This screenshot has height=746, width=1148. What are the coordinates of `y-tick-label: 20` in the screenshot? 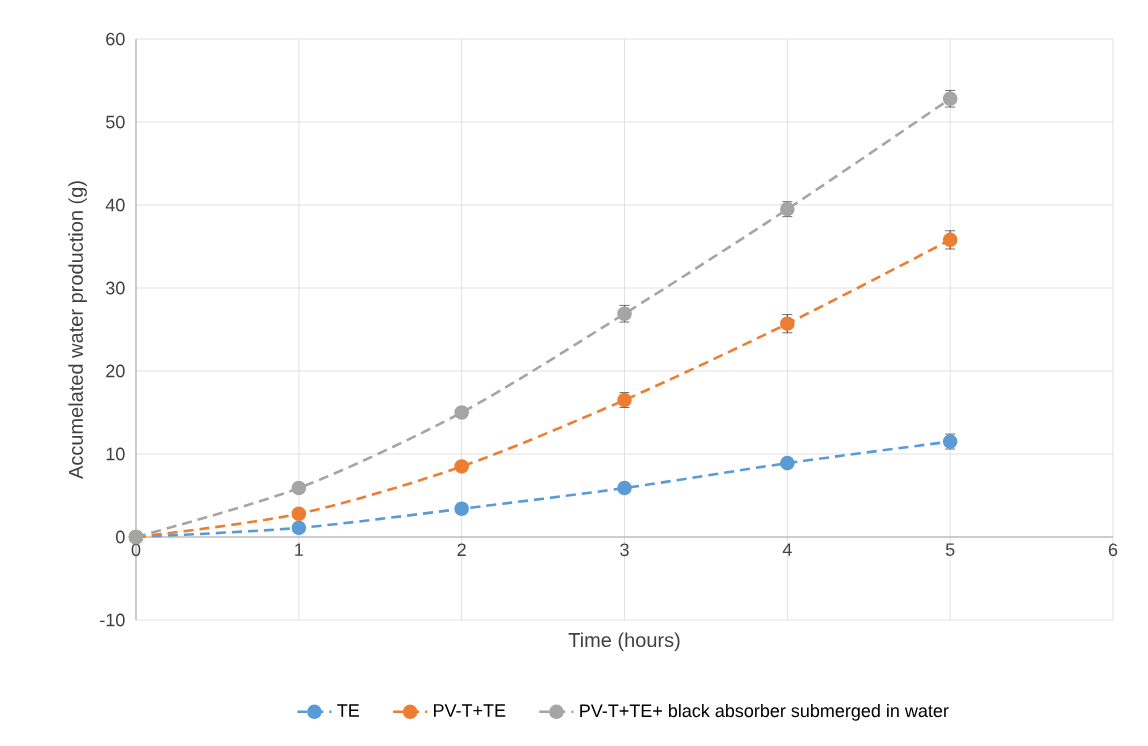 It's located at (115, 371).